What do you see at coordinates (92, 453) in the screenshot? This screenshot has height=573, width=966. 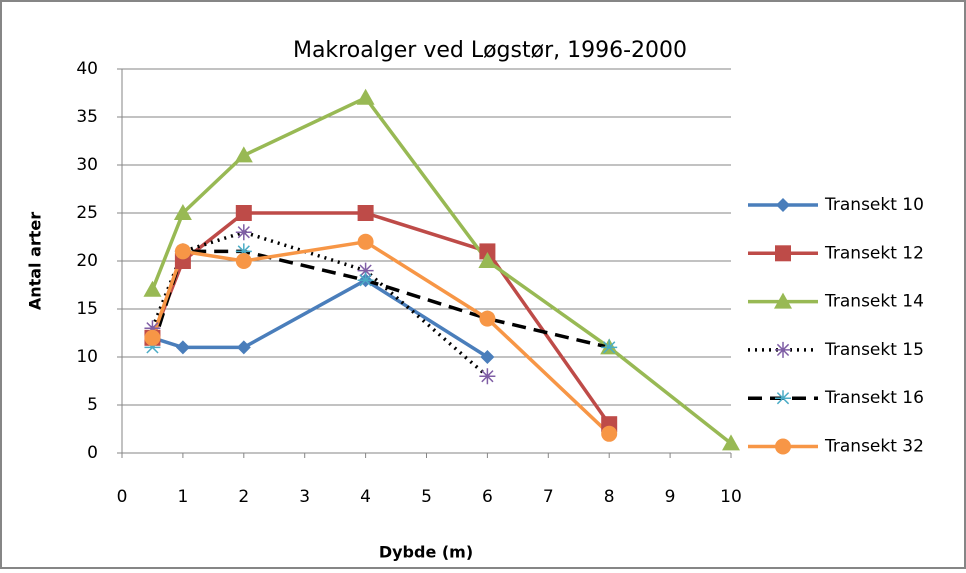 I see `y-tick-label: 0` at bounding box center [92, 453].